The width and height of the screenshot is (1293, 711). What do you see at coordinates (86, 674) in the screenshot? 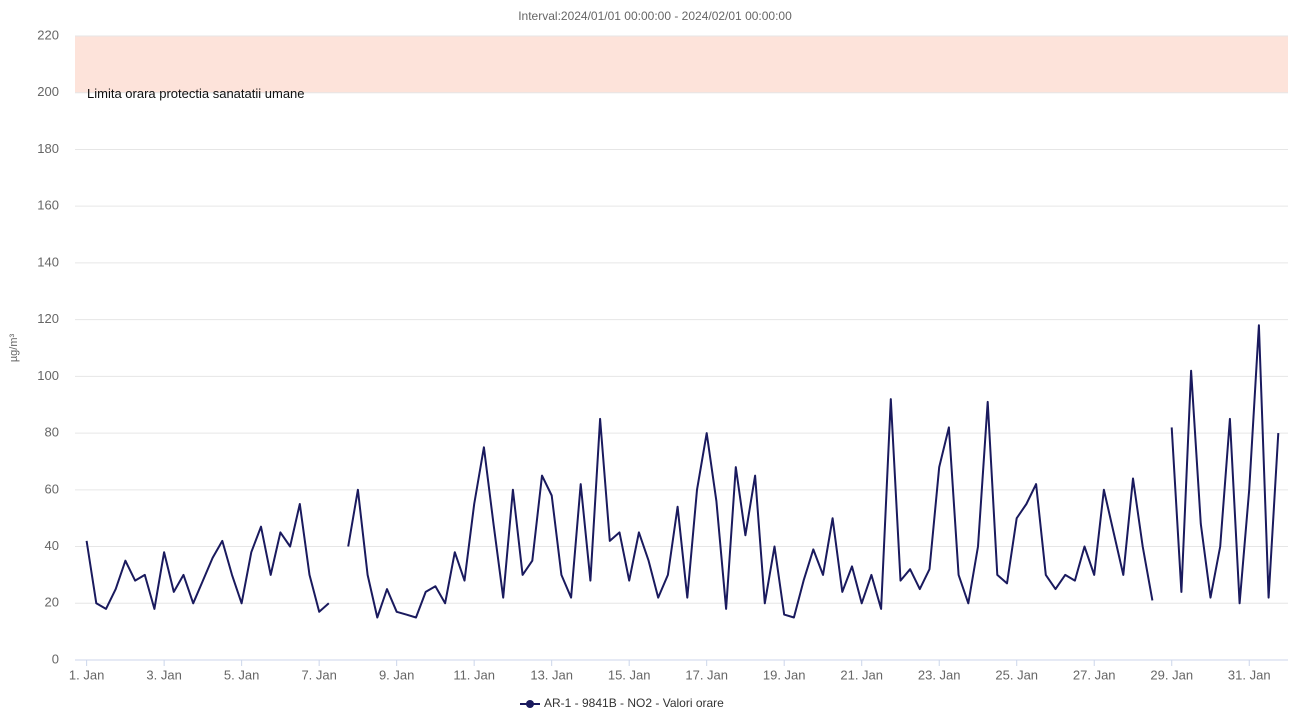
I see `x-tick-label: 1. Jan` at bounding box center [86, 674].